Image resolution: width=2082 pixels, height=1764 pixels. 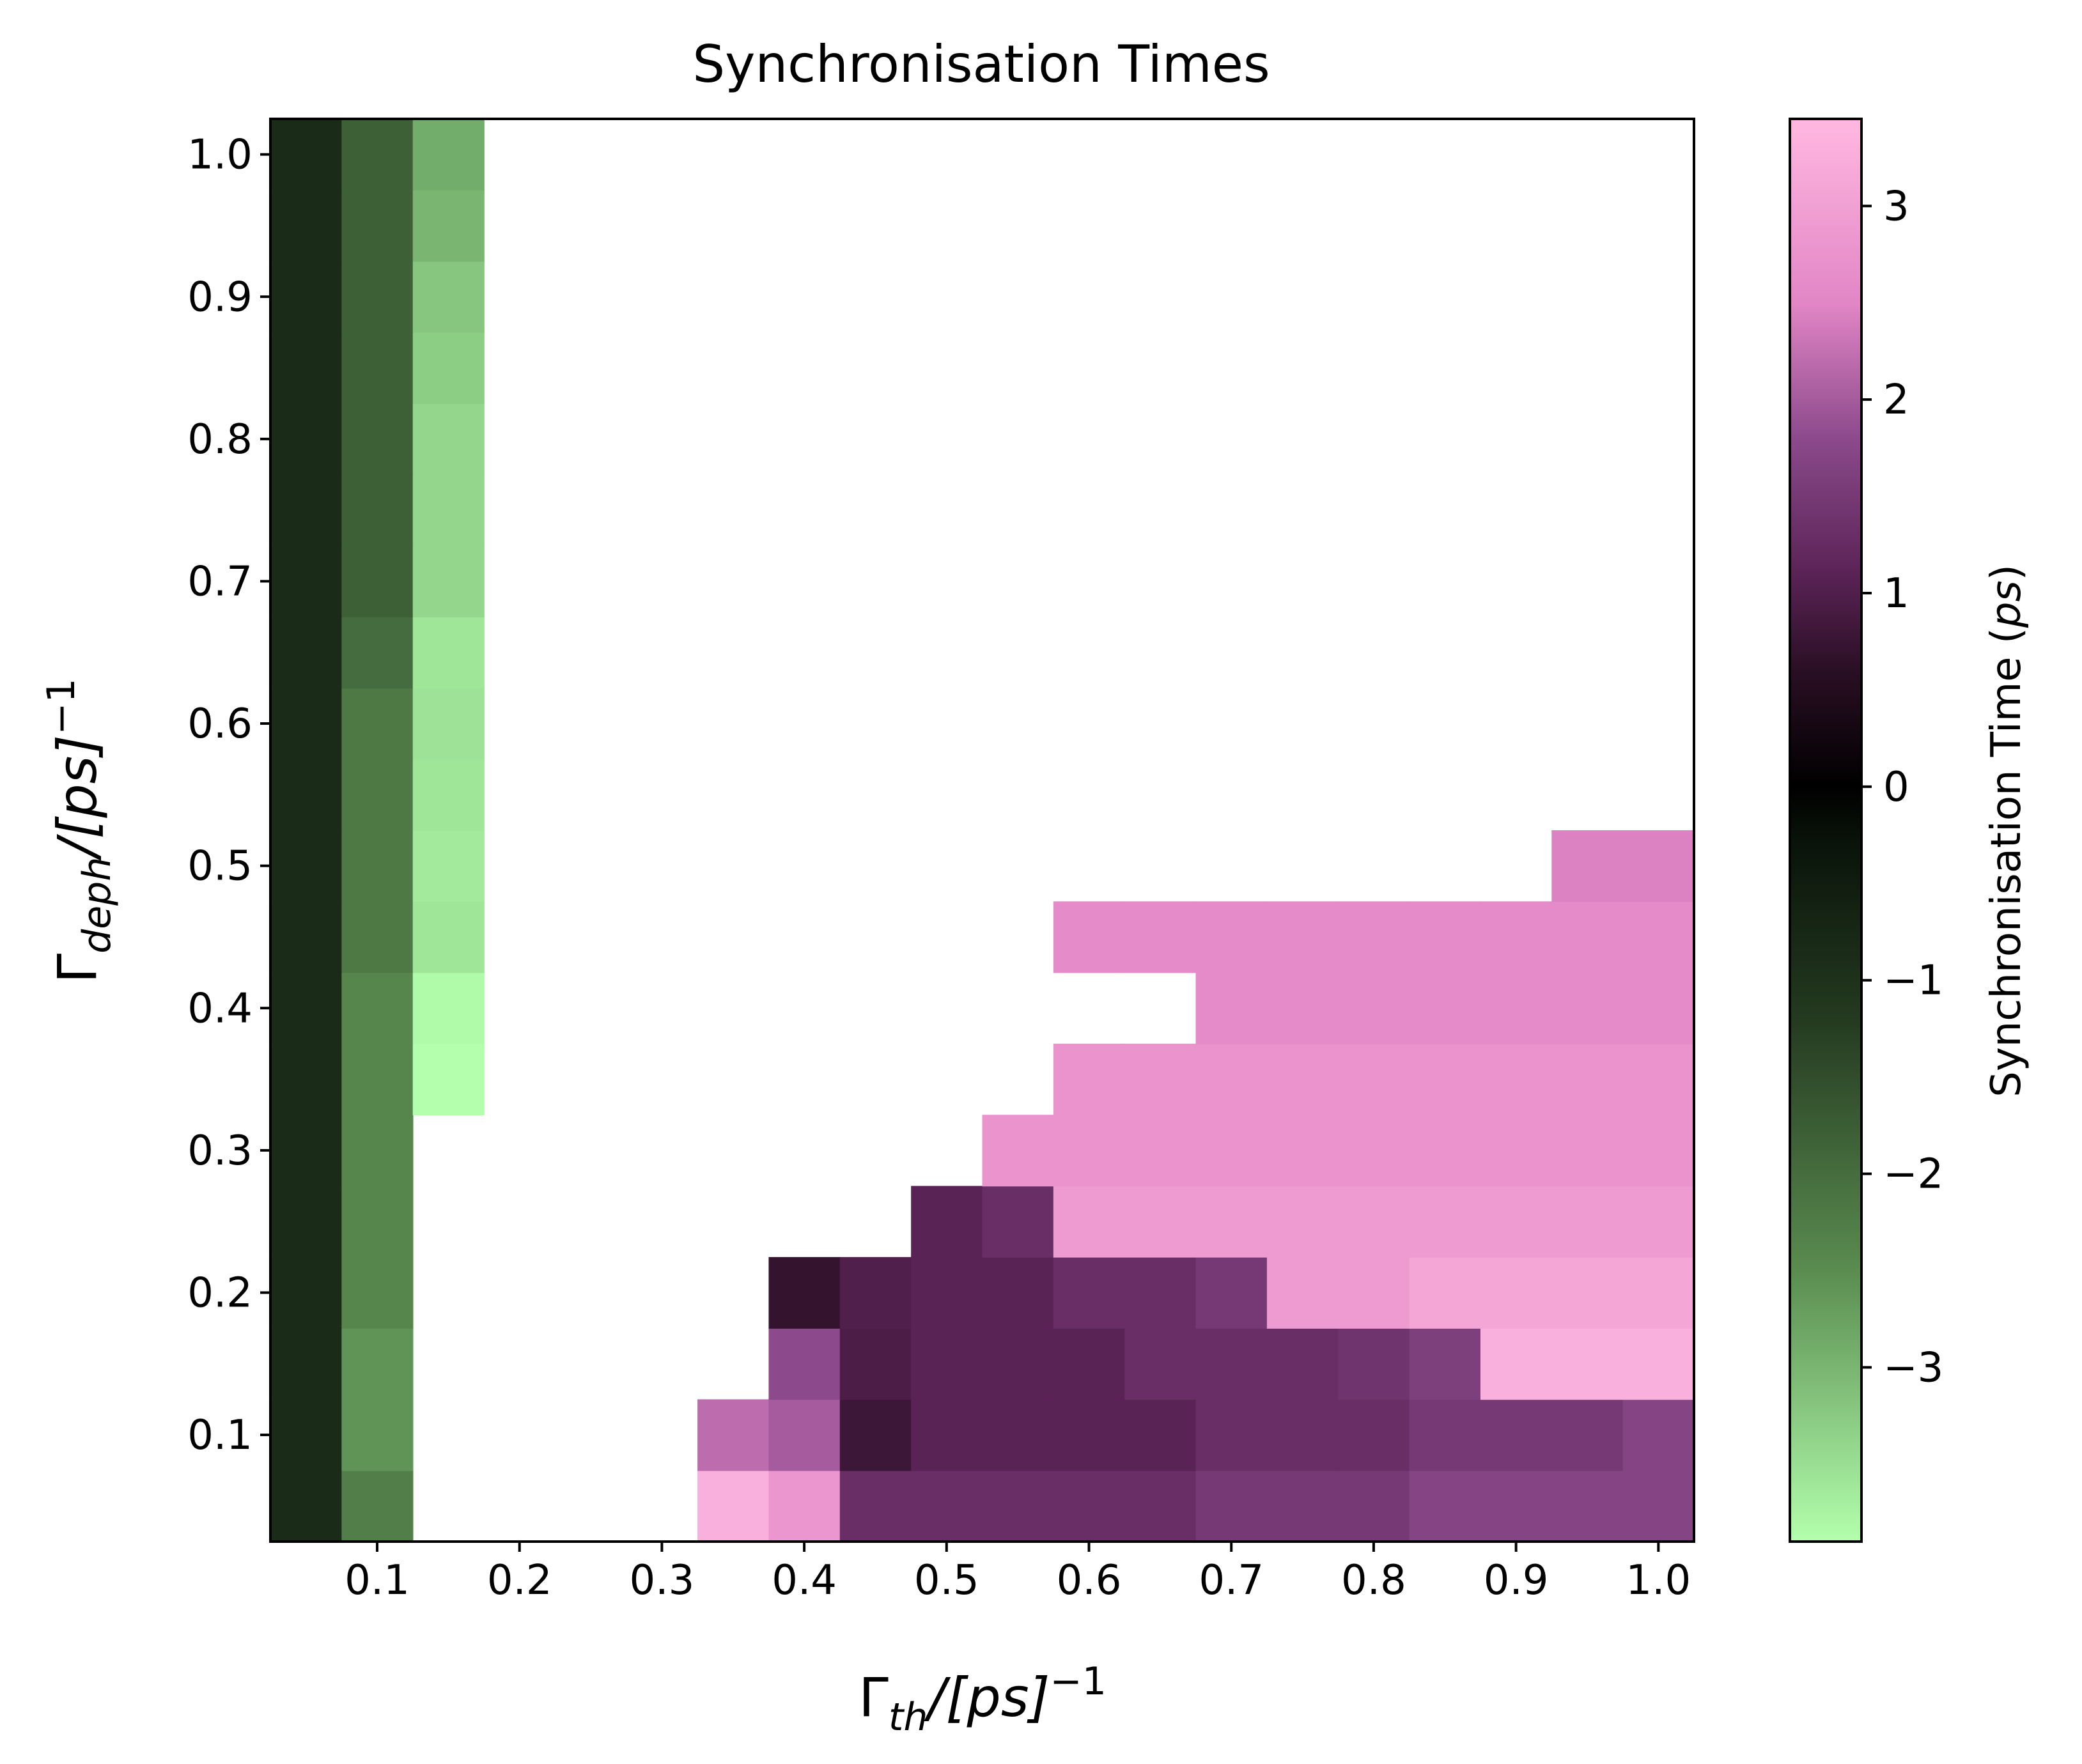 What do you see at coordinates (219, 439) in the screenshot?
I see `y-tick-label: 0.8` at bounding box center [219, 439].